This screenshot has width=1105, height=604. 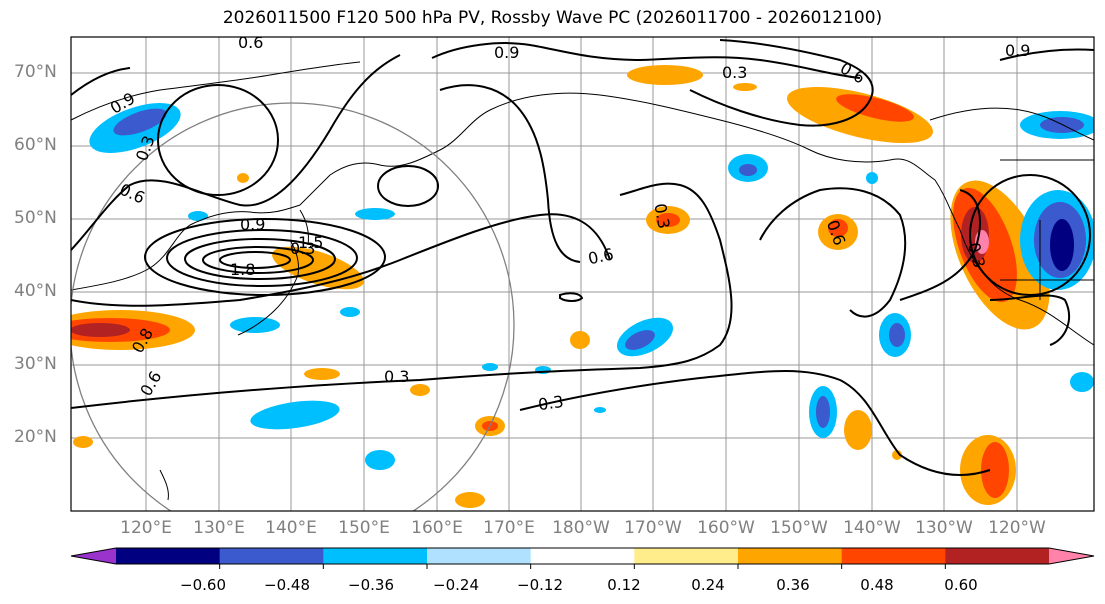 What do you see at coordinates (726, 528) in the screenshot?
I see `lon-label: 160°W` at bounding box center [726, 528].